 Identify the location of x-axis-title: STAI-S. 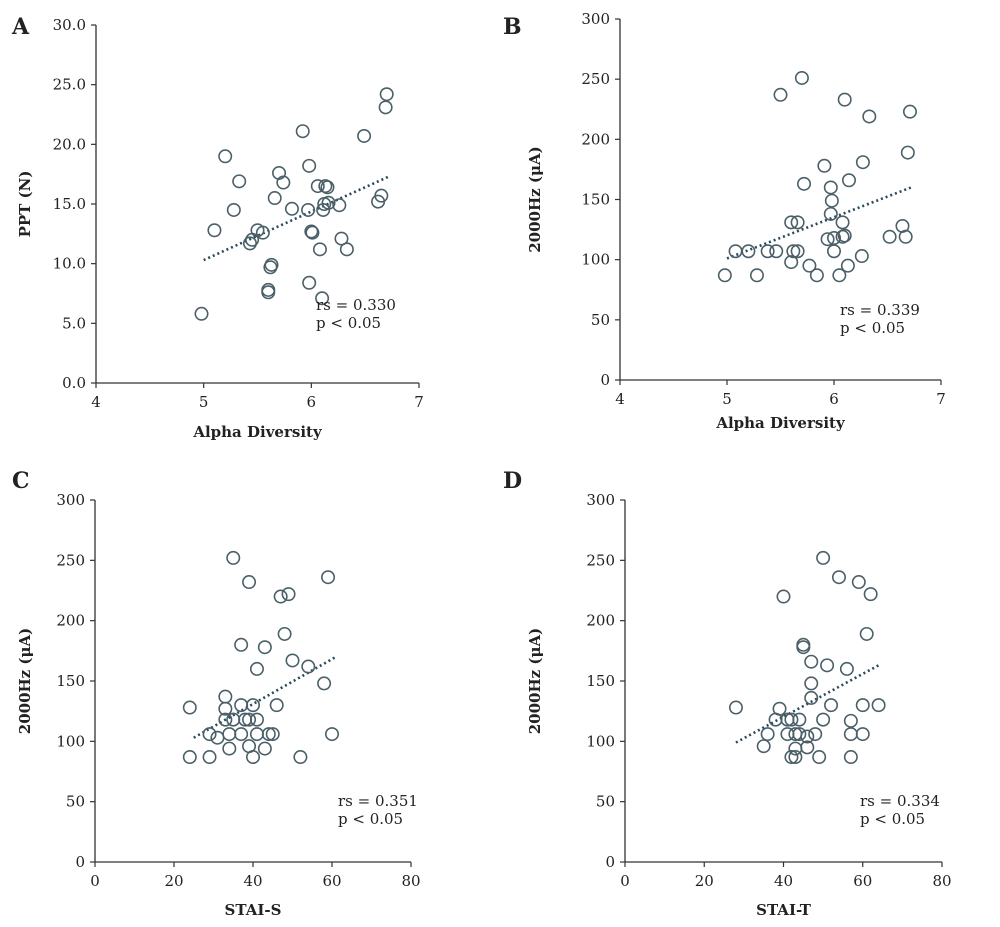
(253, 910).